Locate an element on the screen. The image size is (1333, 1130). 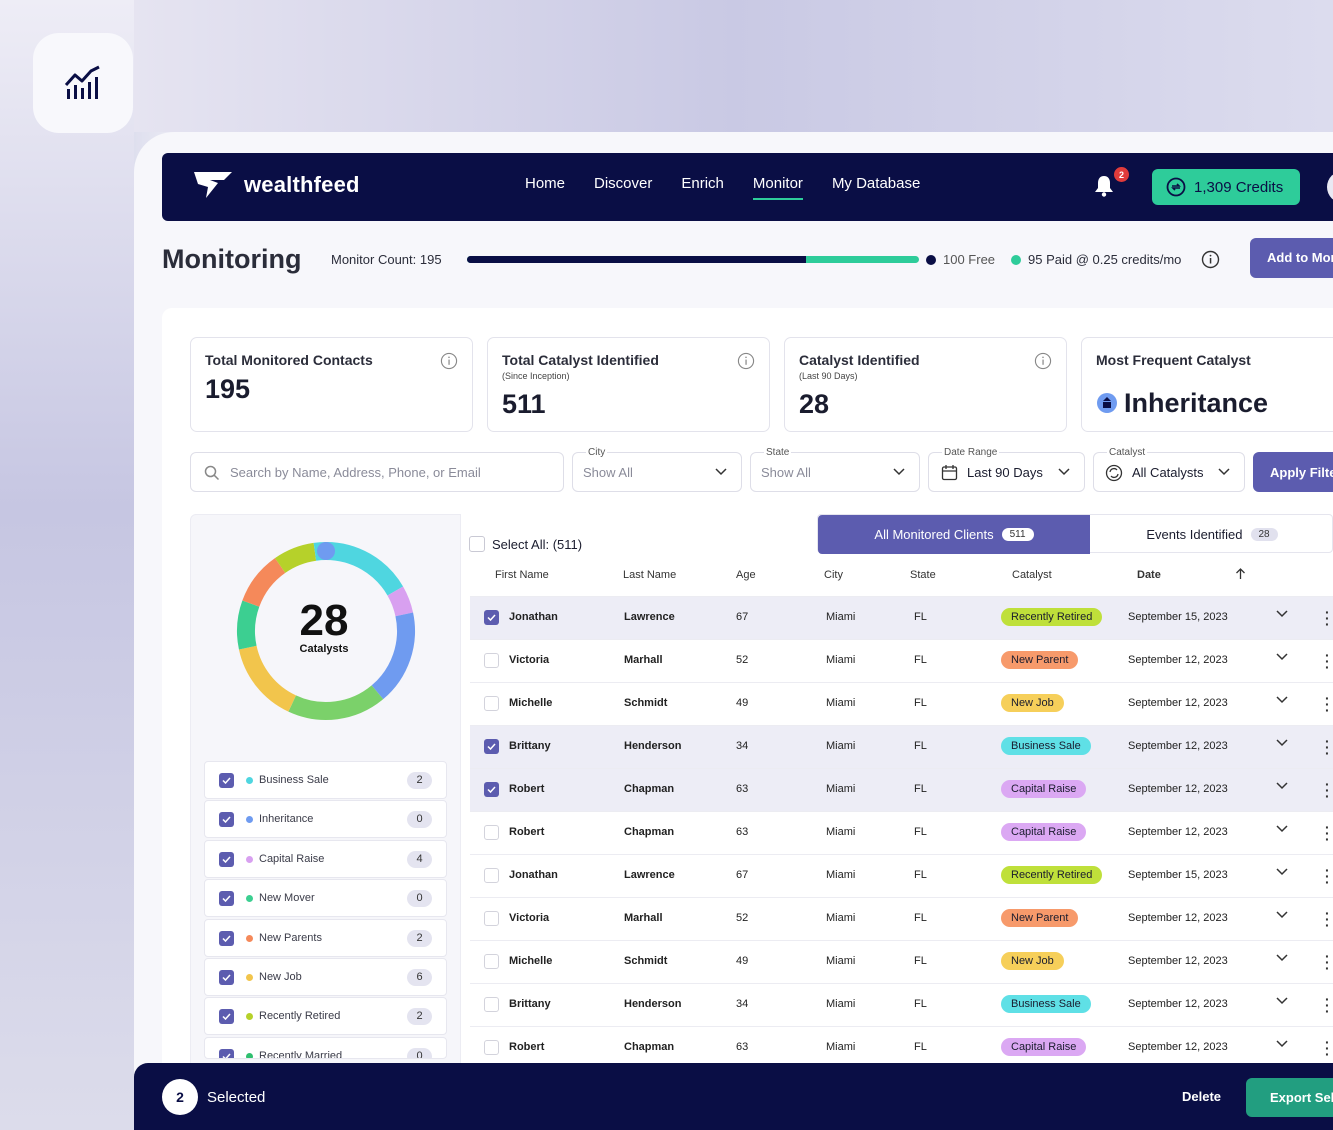
select-all-checkbox: Select All: (511) is located at coordinates (525, 544).